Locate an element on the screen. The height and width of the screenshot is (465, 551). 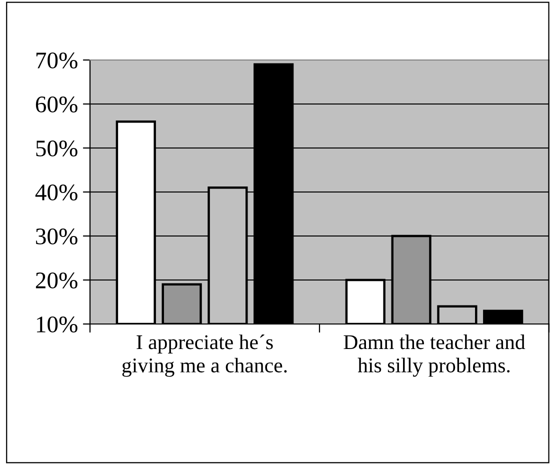
y-tick-label: 50% is located at coordinates (57, 148).